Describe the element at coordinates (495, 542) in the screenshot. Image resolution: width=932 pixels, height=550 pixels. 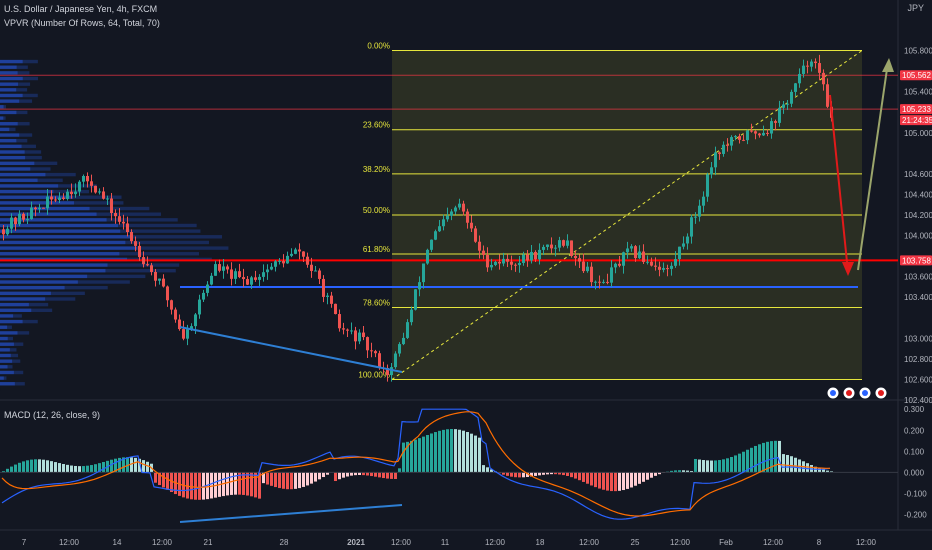
I see `time-axis-tick: 12:00` at that location.